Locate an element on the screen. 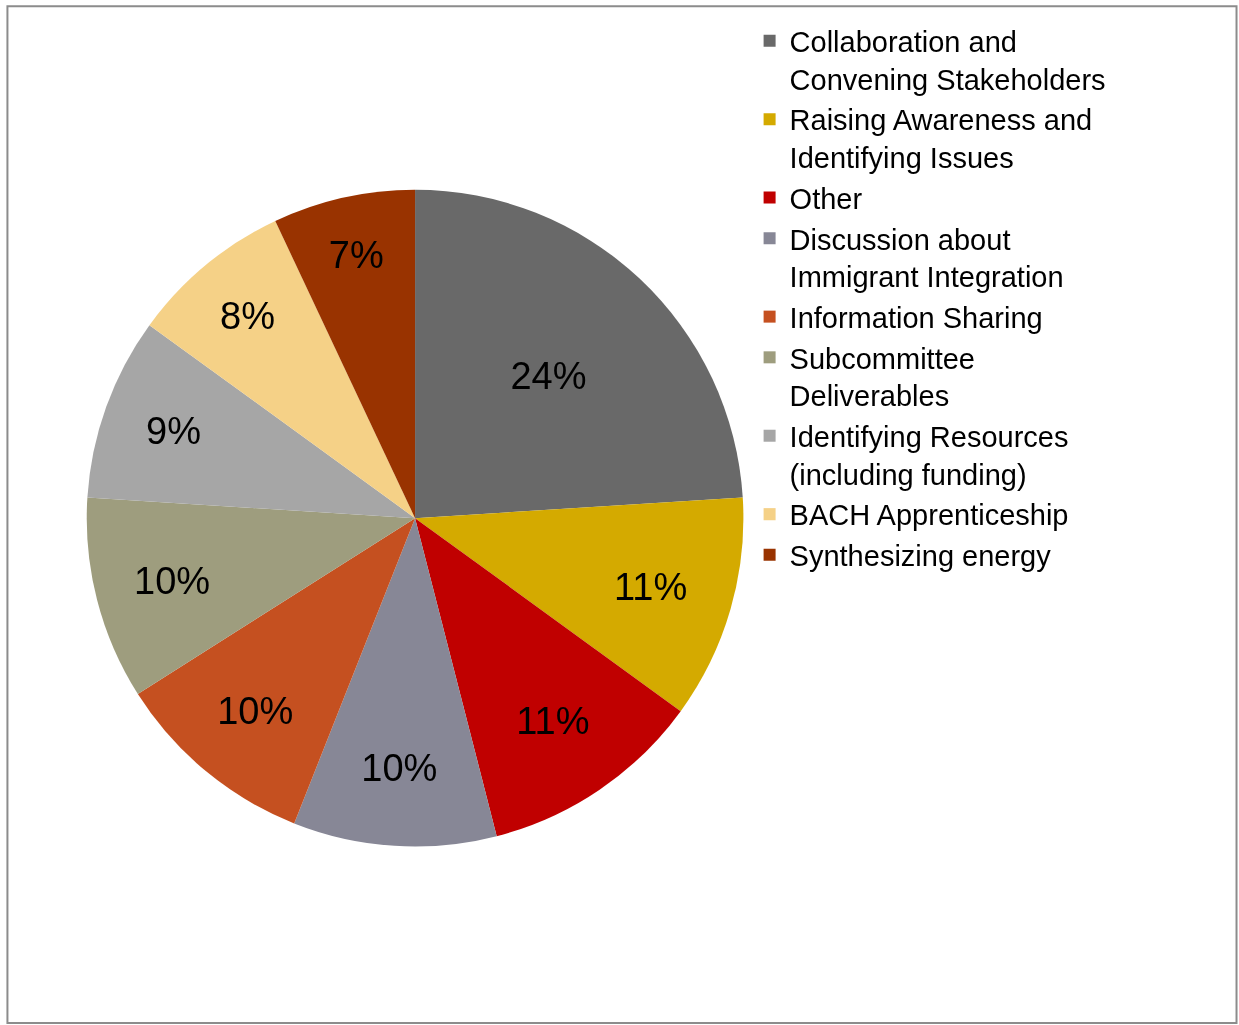  data-label: 8% is located at coordinates (247, 315).